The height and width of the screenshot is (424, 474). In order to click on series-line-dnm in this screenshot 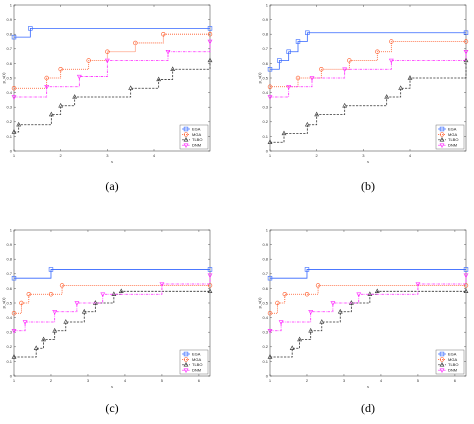, I will do `click(112, 69)`.